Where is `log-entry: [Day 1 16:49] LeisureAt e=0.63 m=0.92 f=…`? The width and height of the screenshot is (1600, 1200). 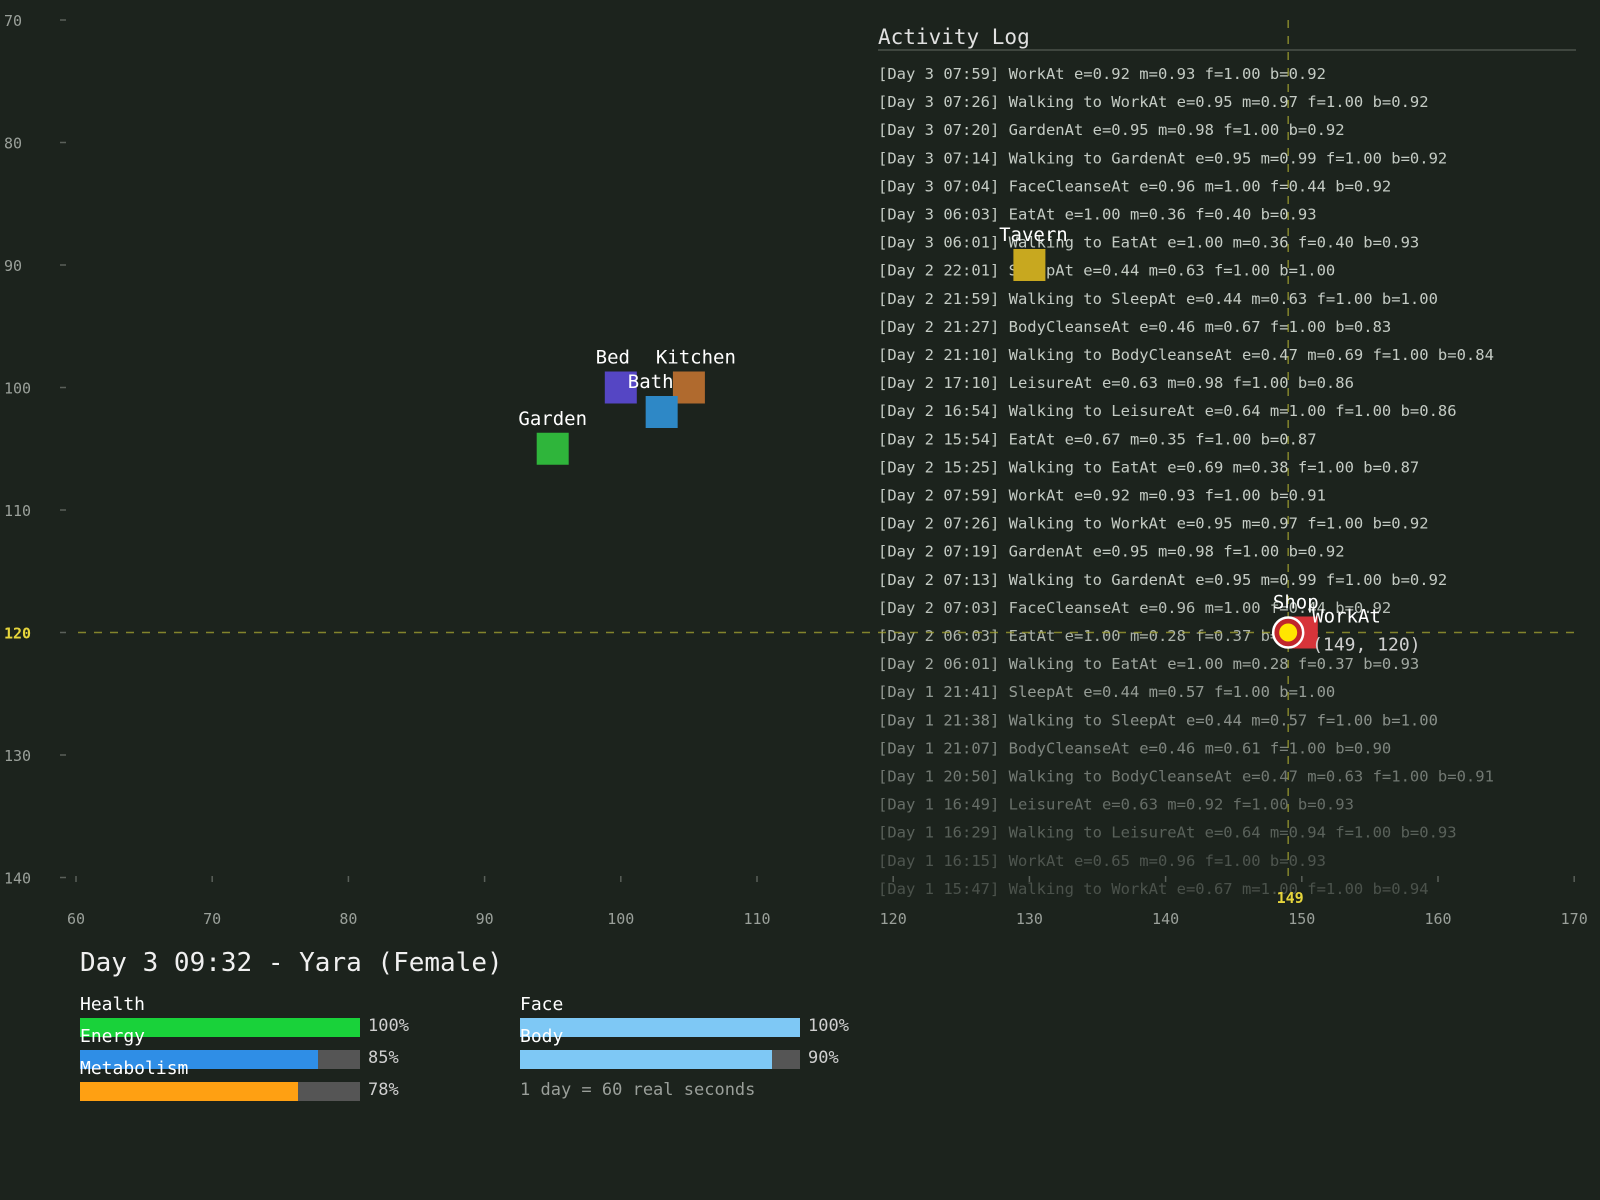
log-entry: [Day 1 16:49] LeisureAt e=0.63 m=0.92 f=… is located at coordinates (1116, 805).